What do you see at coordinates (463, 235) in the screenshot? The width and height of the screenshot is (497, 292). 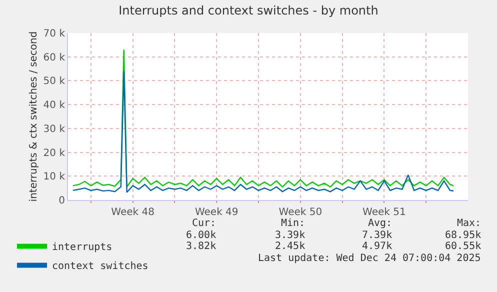 I see `text: 68.95k` at bounding box center [463, 235].